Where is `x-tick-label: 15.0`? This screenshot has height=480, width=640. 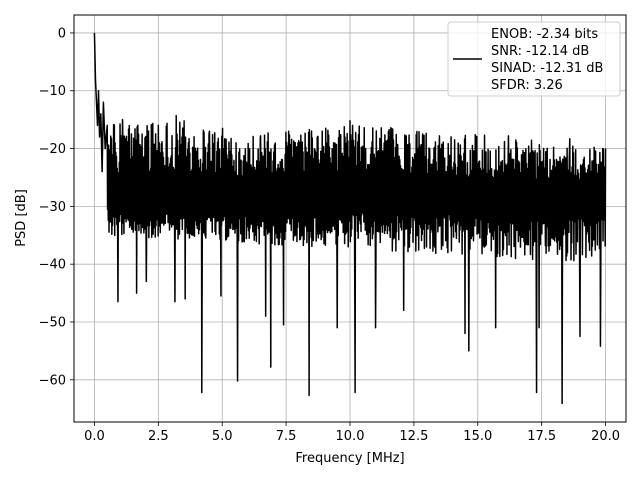
x-tick-label: 15.0 is located at coordinates (477, 436).